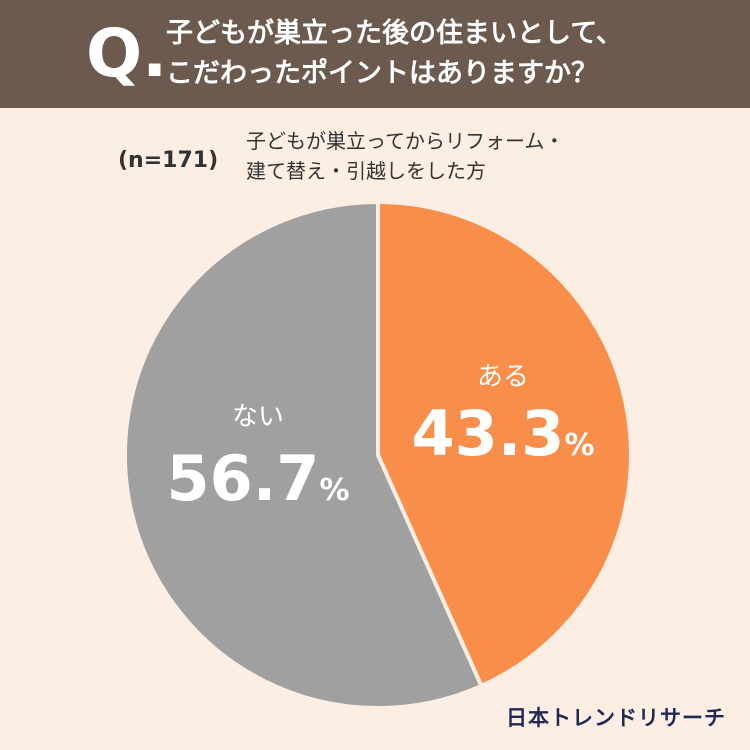 This screenshot has height=750, width=750. Describe the element at coordinates (168, 160) in the screenshot. I see `sample-size: (n=171)` at that location.